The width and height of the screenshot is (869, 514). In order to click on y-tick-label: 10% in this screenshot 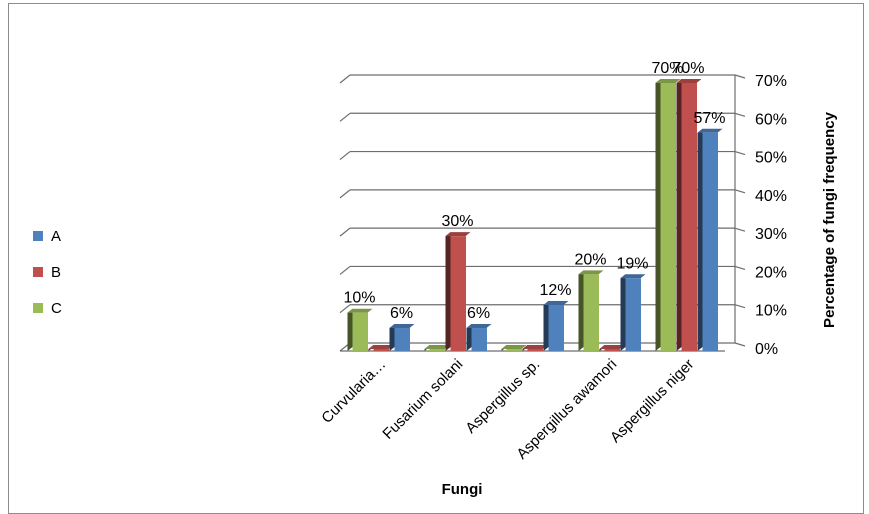, I will do `click(771, 311)`.